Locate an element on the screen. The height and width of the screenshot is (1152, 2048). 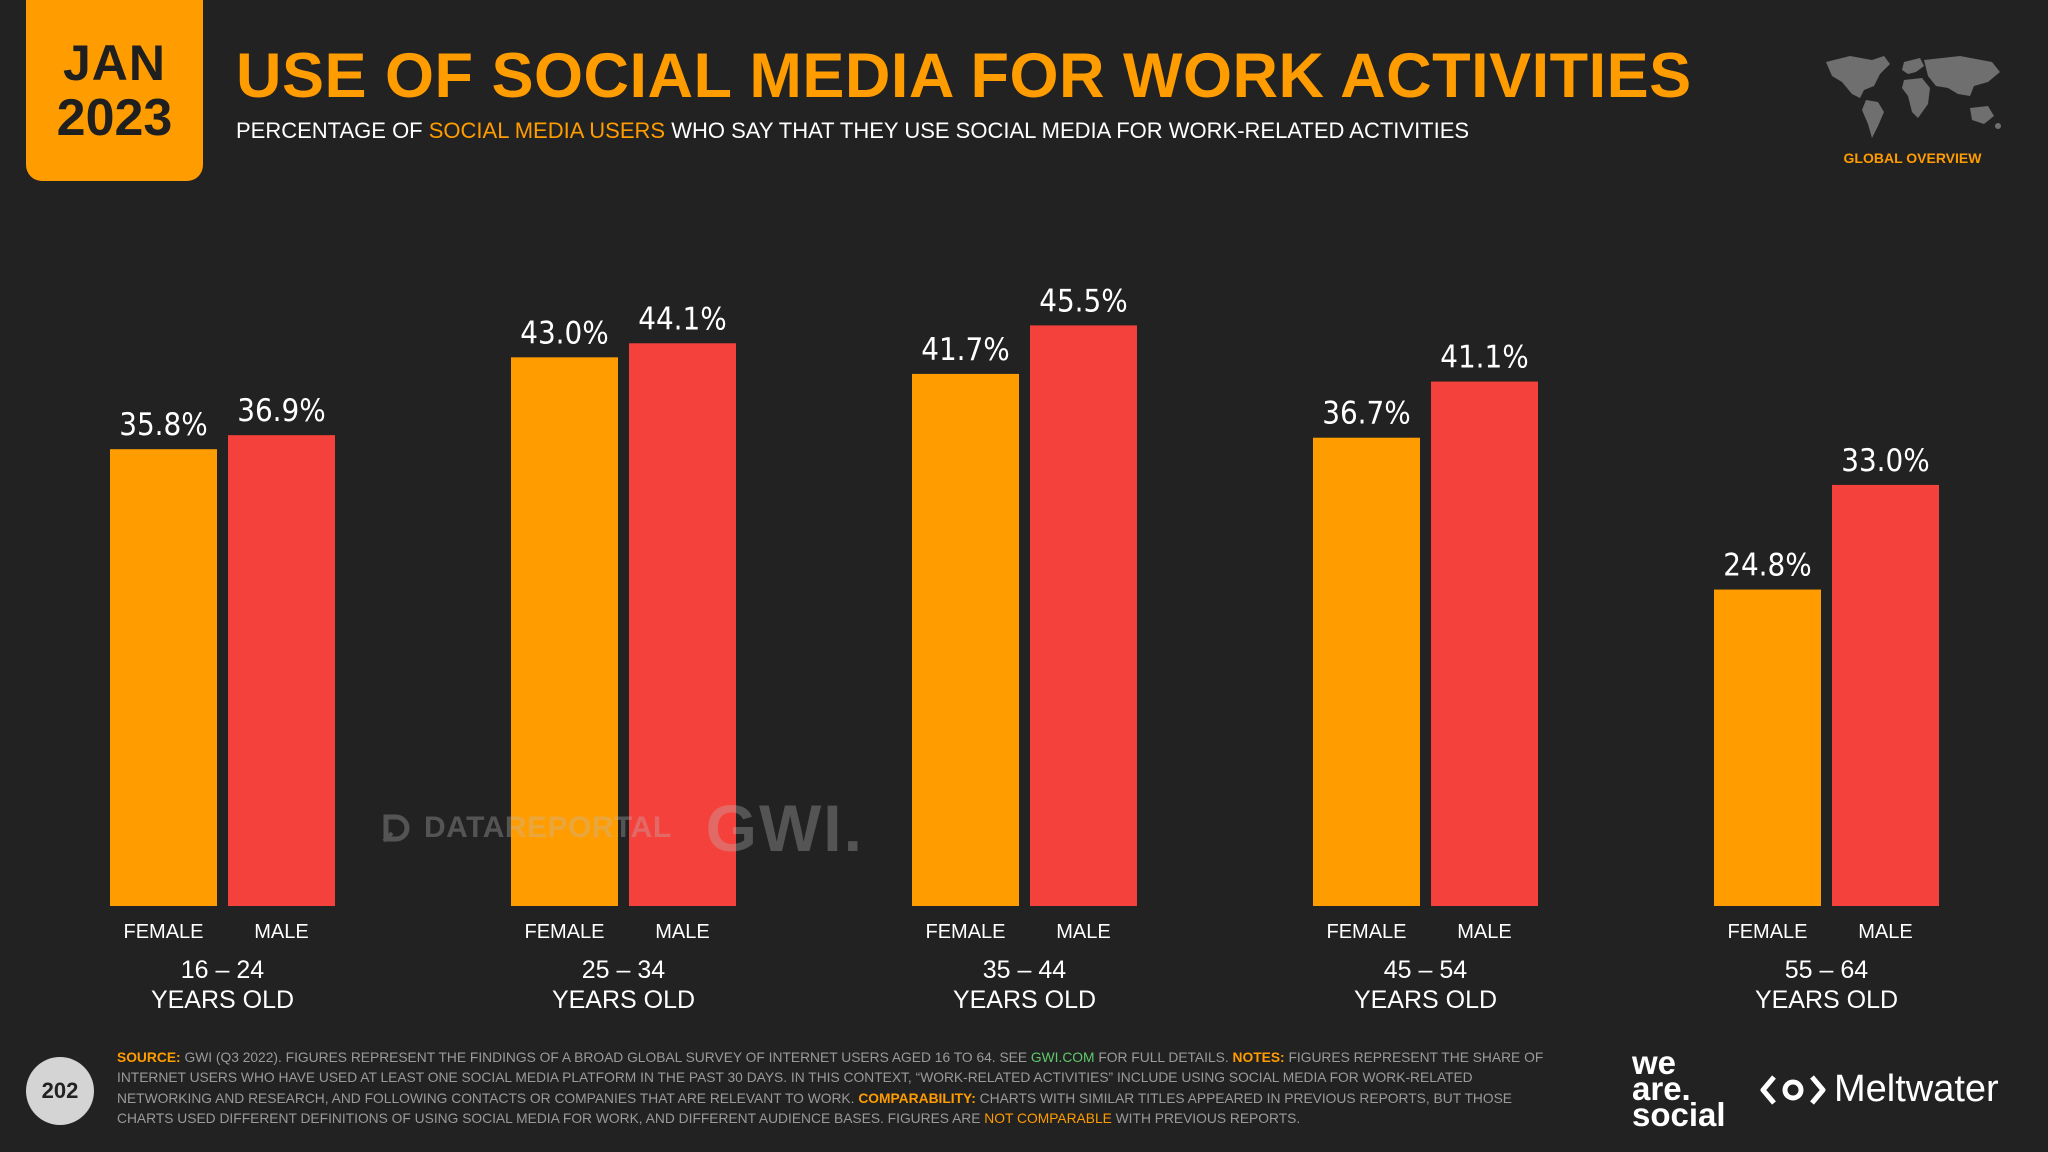
category-sublabel-1: YEARS OLD is located at coordinates (623, 1000).